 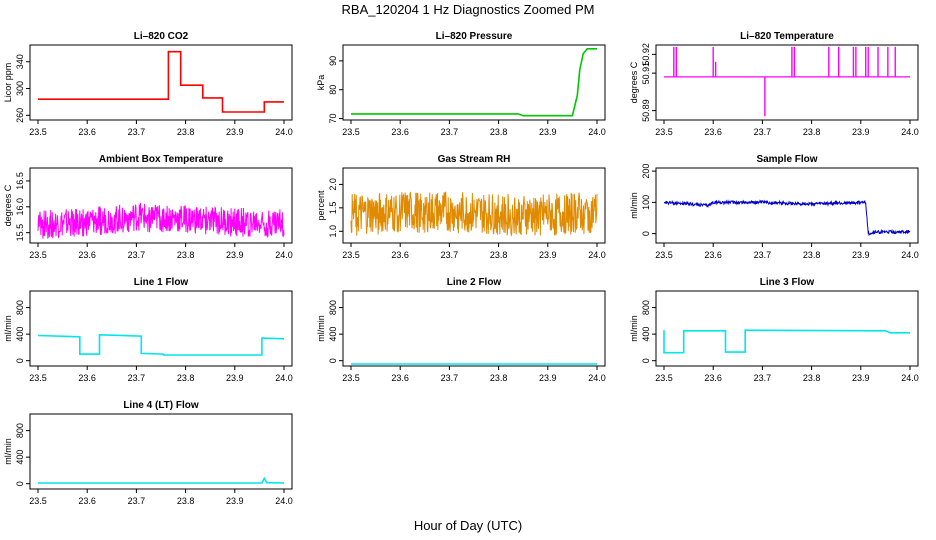 What do you see at coordinates (468, 525) in the screenshot?
I see `x-axis-label: Hour of Day (UTC)` at bounding box center [468, 525].